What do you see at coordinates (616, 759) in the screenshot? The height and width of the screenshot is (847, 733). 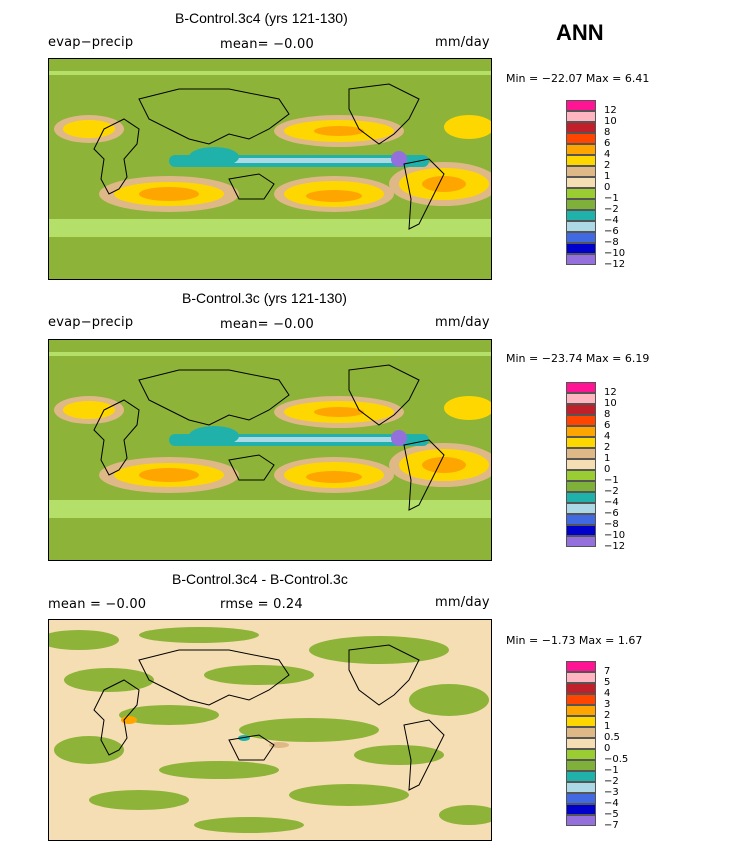 I see `legend-label: −0.5` at bounding box center [616, 759].